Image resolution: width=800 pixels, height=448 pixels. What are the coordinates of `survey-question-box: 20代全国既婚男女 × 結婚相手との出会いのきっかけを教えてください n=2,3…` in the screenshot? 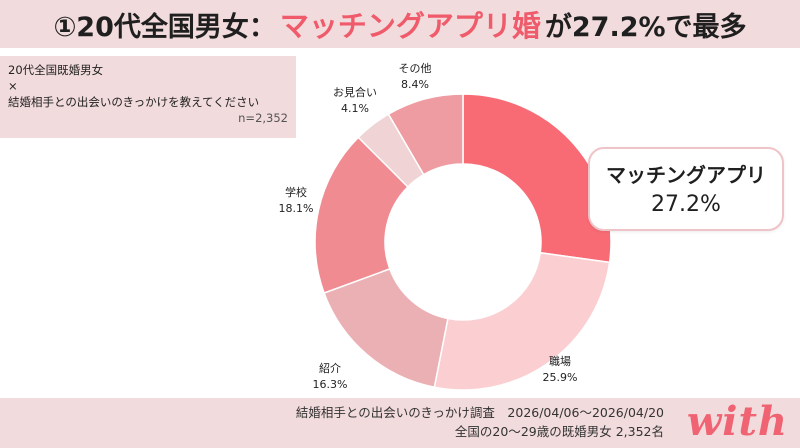 It's located at (148, 97).